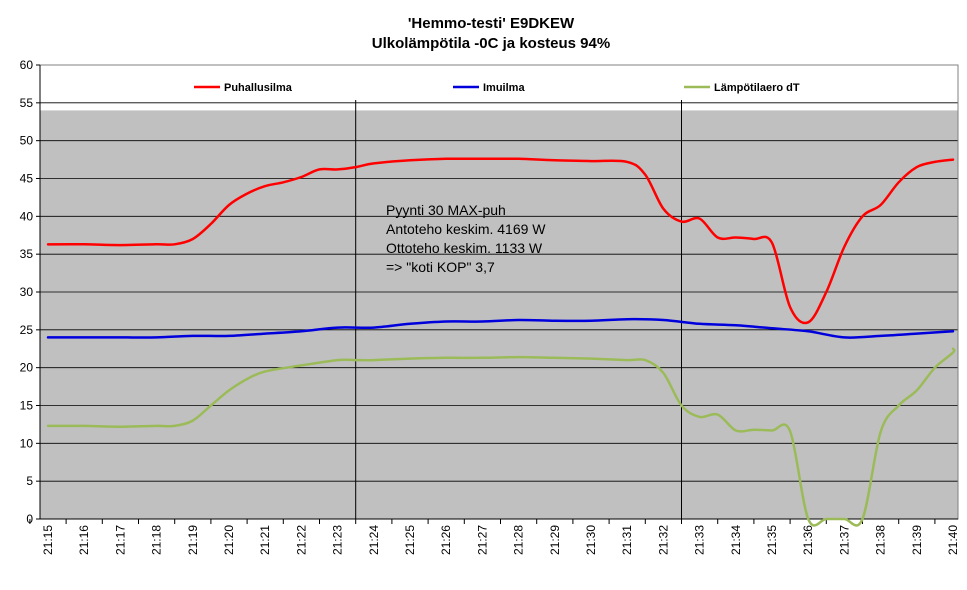 This screenshot has height=590, width=967. I want to click on annotation-line-2: Antoteho keskim. 4169 W, so click(466, 229).